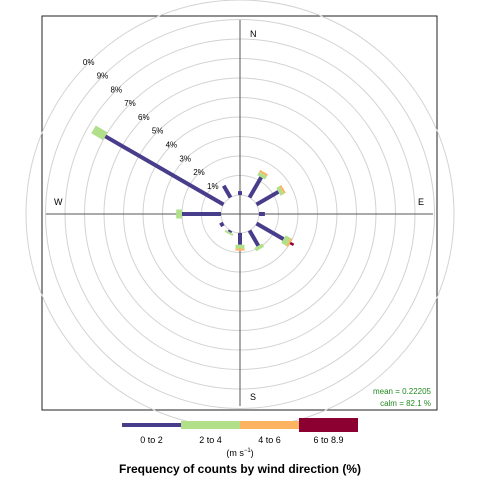 This screenshot has width=480, height=480. Describe the element at coordinates (58, 202) in the screenshot. I see `compass-west: W` at that location.